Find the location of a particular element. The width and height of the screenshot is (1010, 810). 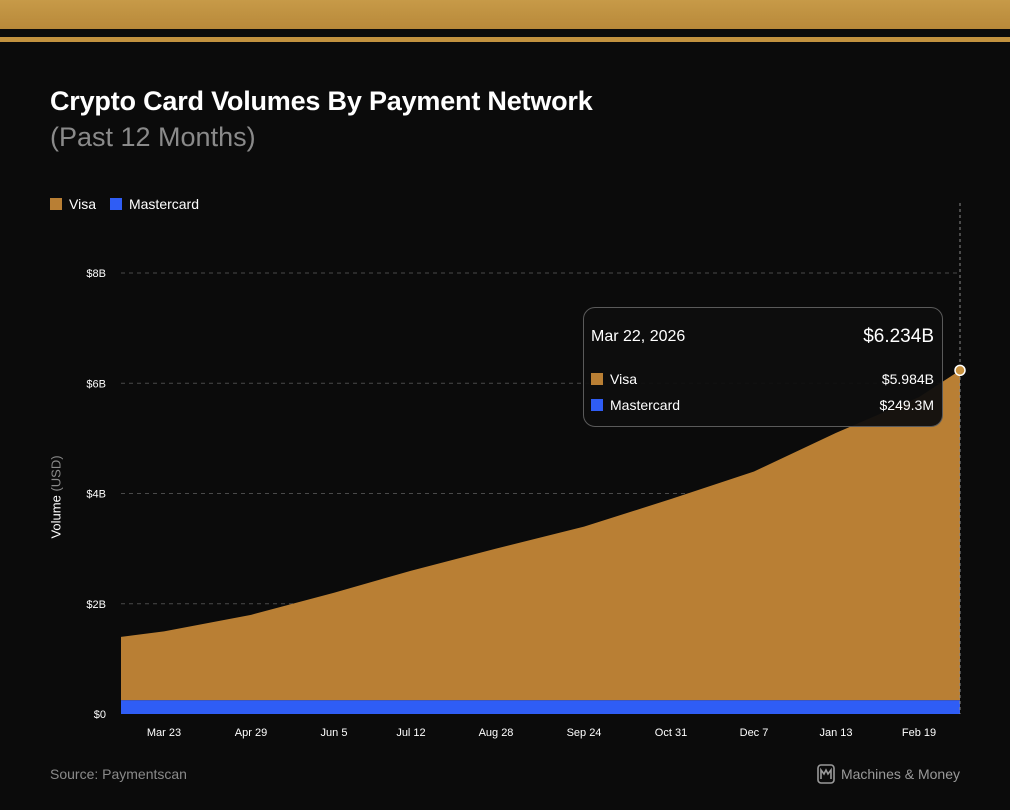

legend-label-visa: Visa is located at coordinates (82, 204).